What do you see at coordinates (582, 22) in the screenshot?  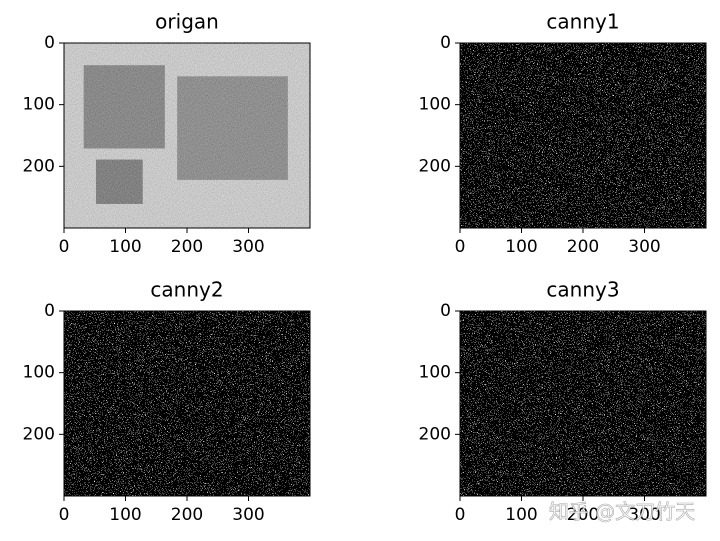 I see `subplot-title: canny1` at bounding box center [582, 22].